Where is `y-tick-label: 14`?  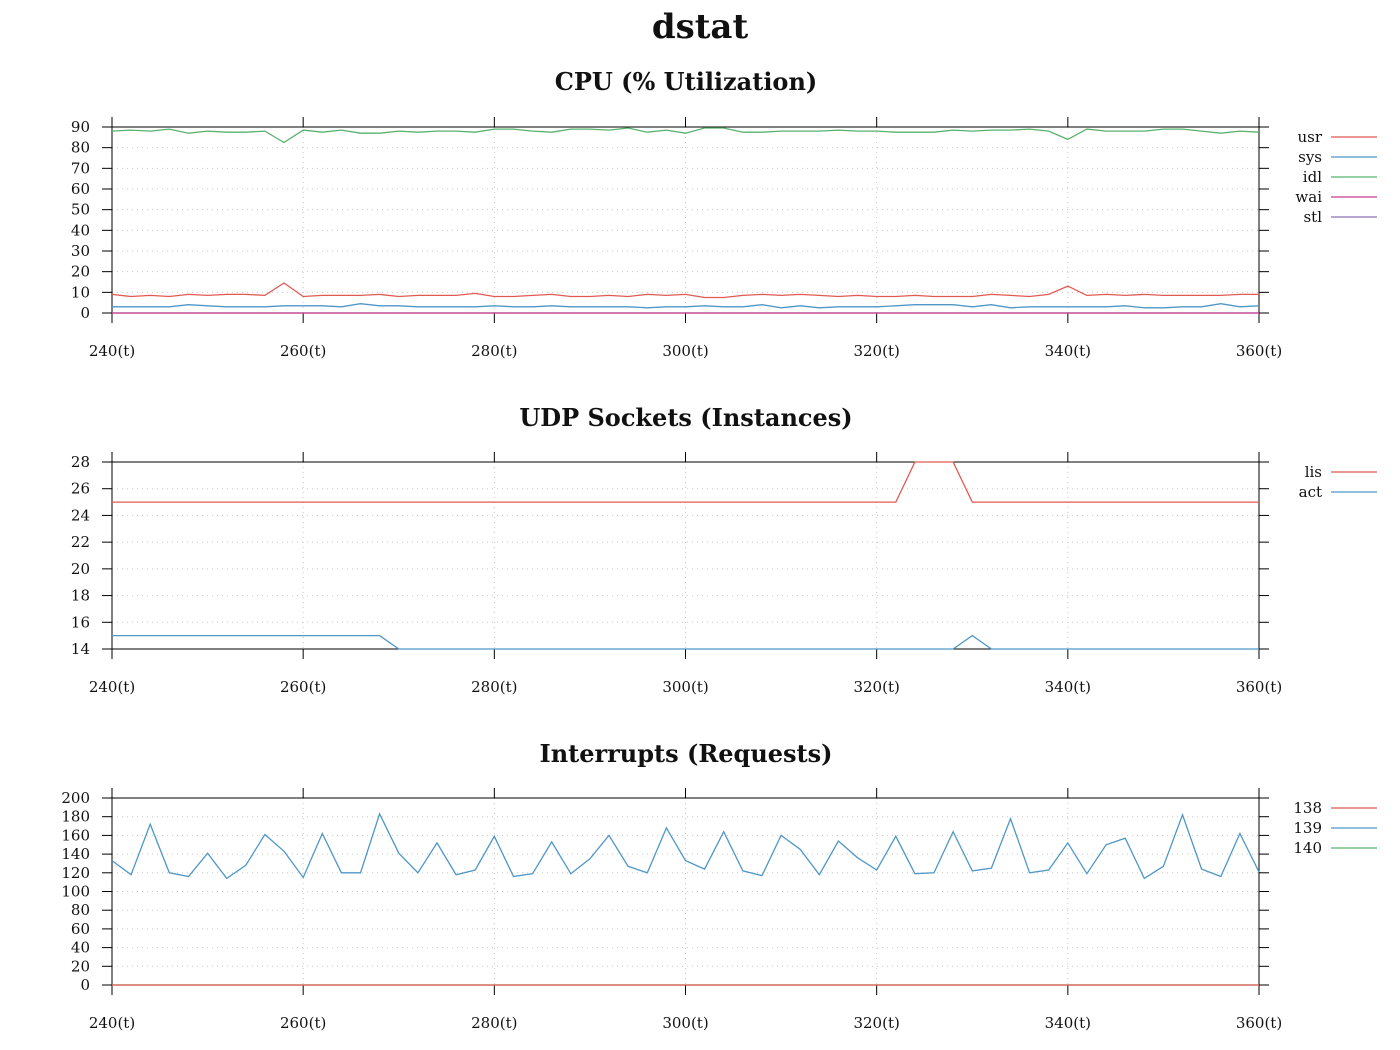 y-tick-label: 14 is located at coordinates (80, 649).